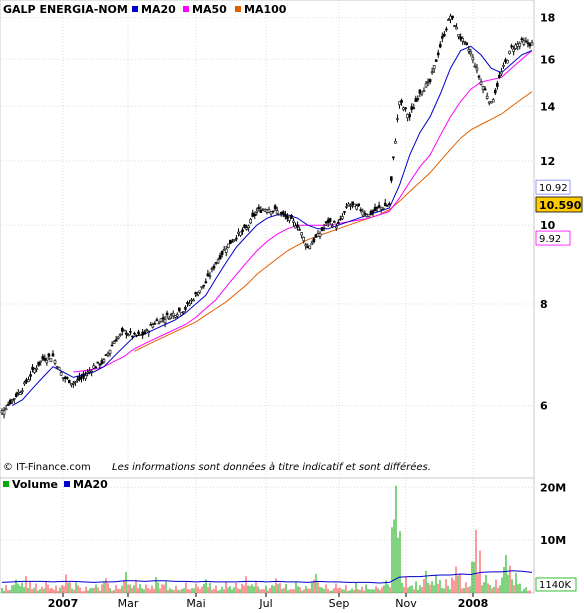 Image resolution: width=584 pixels, height=613 pixels. Describe the element at coordinates (67, 484) in the screenshot. I see `volume-ma20-legend-swatch` at that location.